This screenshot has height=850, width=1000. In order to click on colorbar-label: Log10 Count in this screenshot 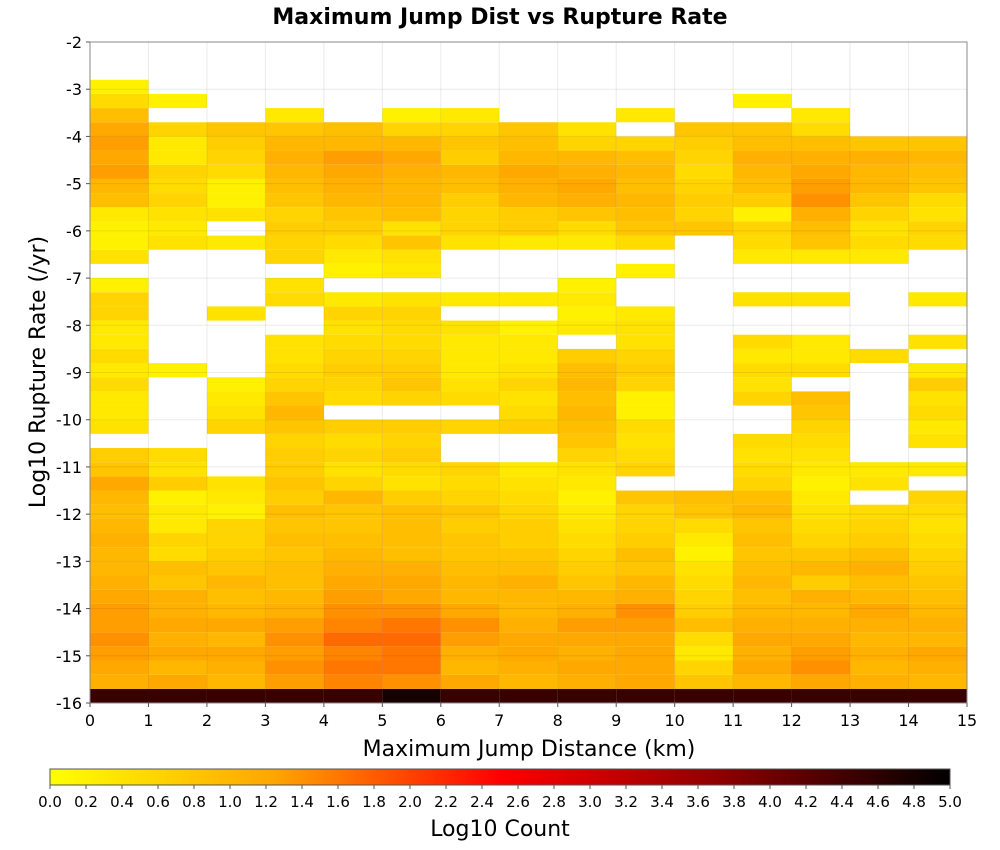, I will do `click(500, 829)`.